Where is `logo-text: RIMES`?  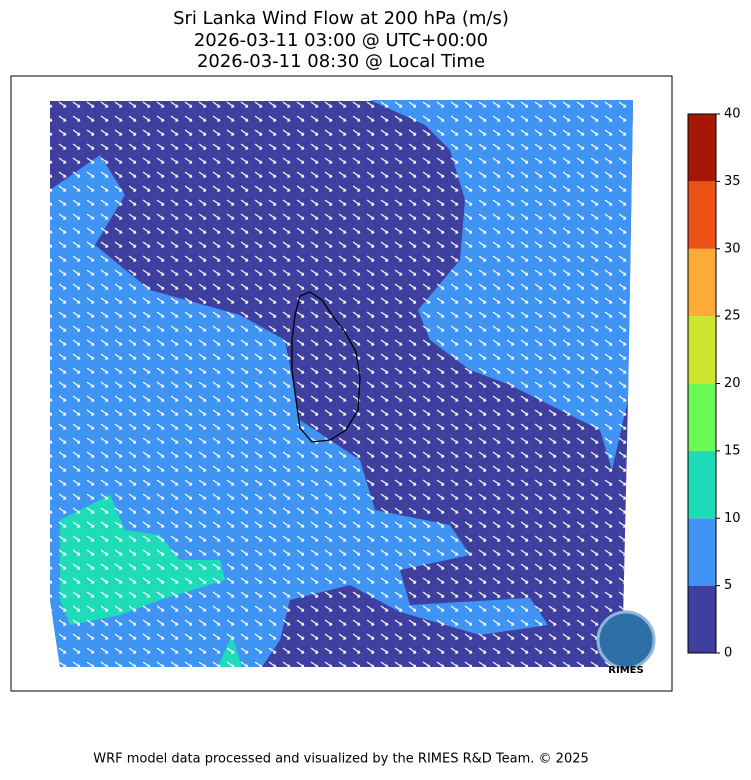 logo-text: RIMES is located at coordinates (625, 670).